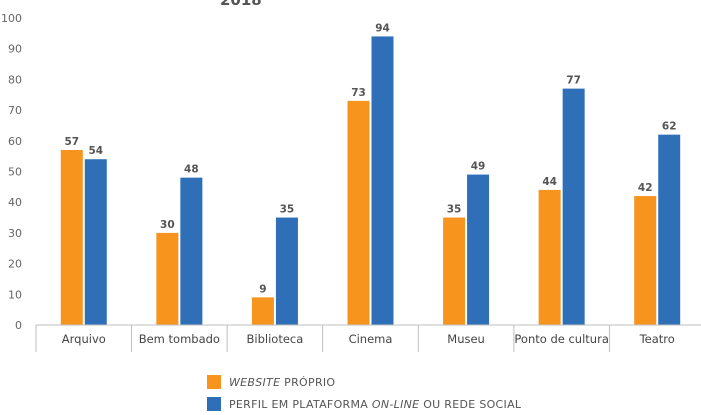  I want to click on category-label: Arquivo, so click(84, 339).